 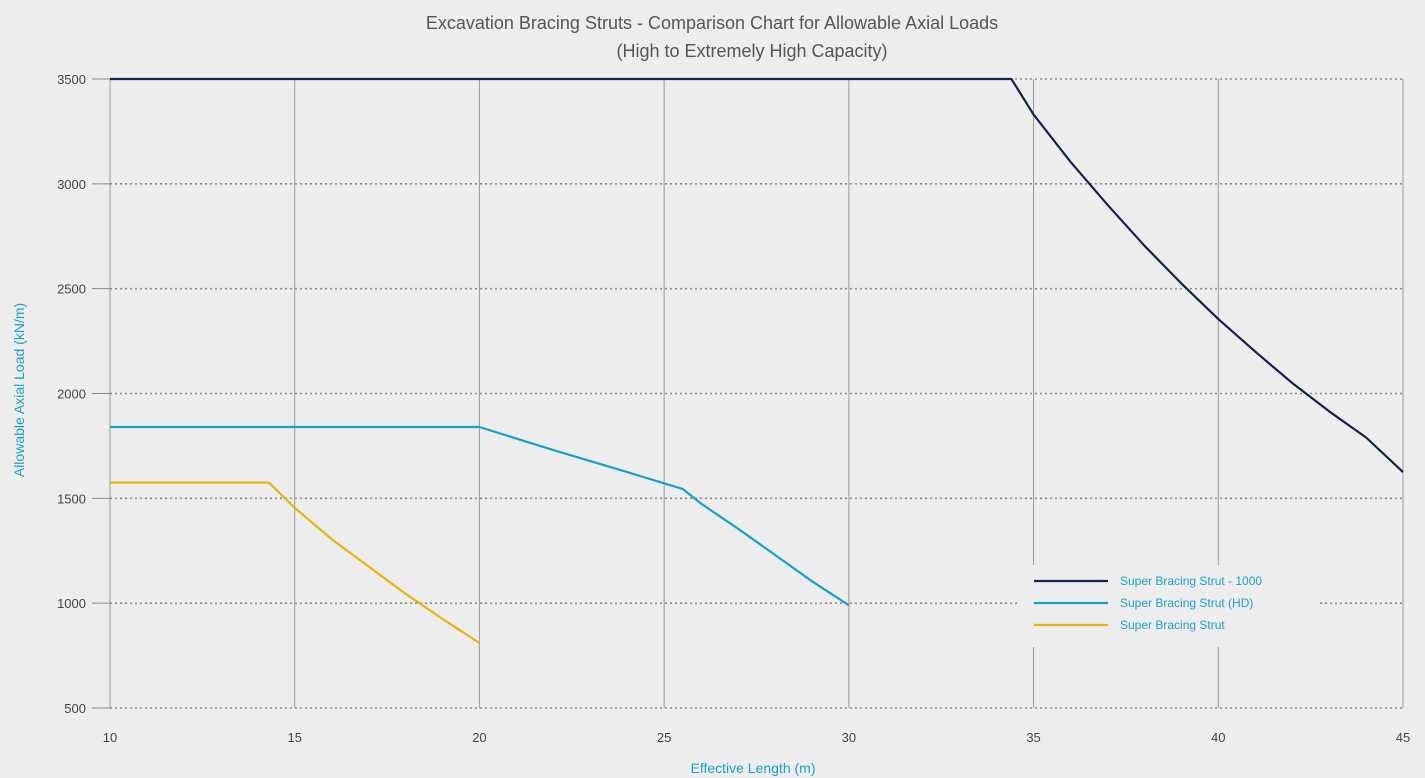 I want to click on x-tick-label: 10, so click(x=110, y=737).